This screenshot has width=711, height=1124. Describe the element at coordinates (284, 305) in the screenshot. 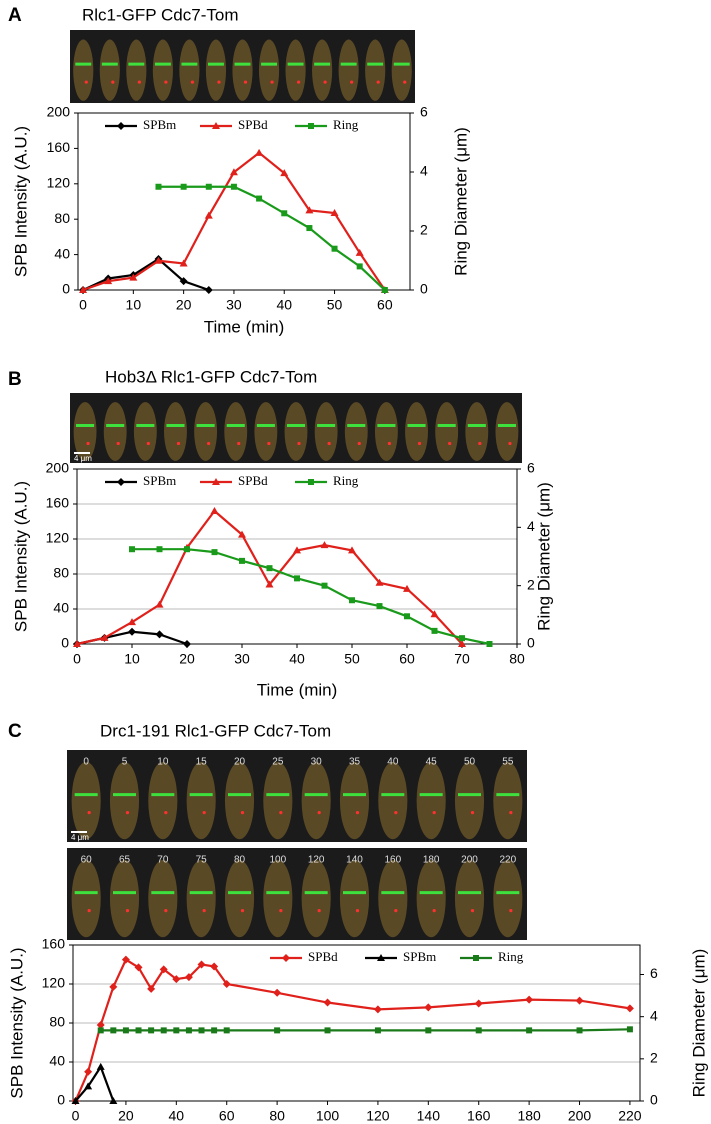

I see `x-tick-label: 40` at that location.